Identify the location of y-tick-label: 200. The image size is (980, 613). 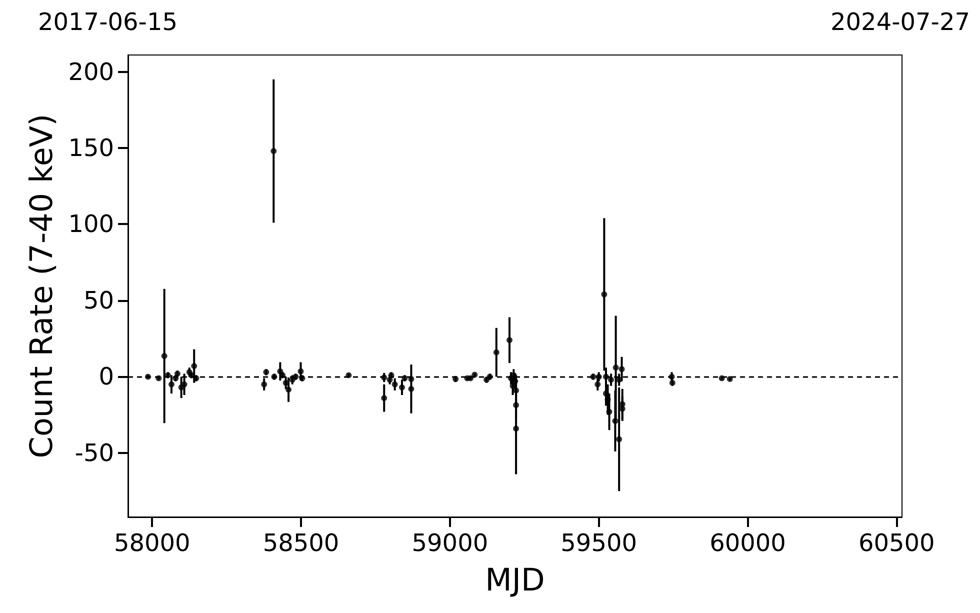
(91, 72).